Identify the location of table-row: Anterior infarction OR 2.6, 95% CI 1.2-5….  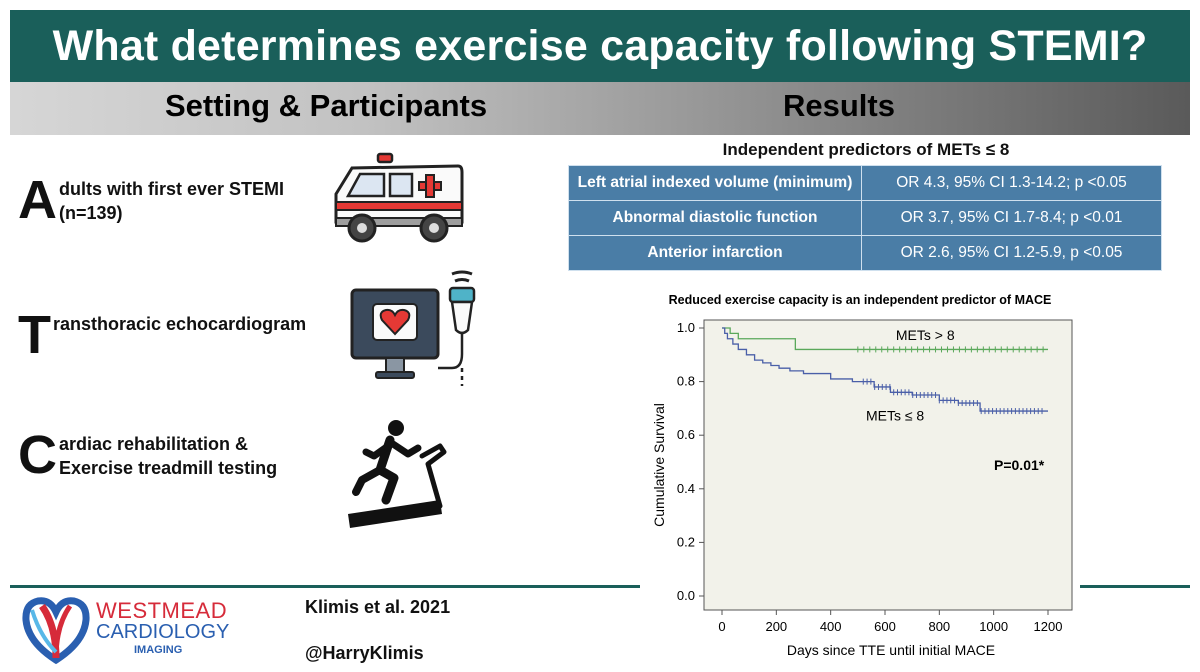
(865, 253).